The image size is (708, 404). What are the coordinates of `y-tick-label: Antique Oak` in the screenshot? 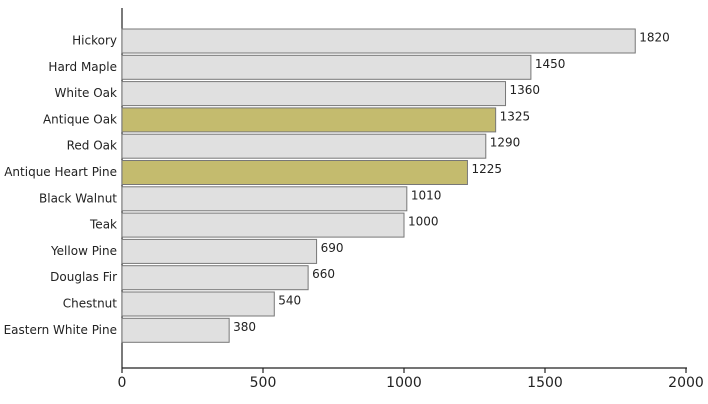 It's located at (80, 119).